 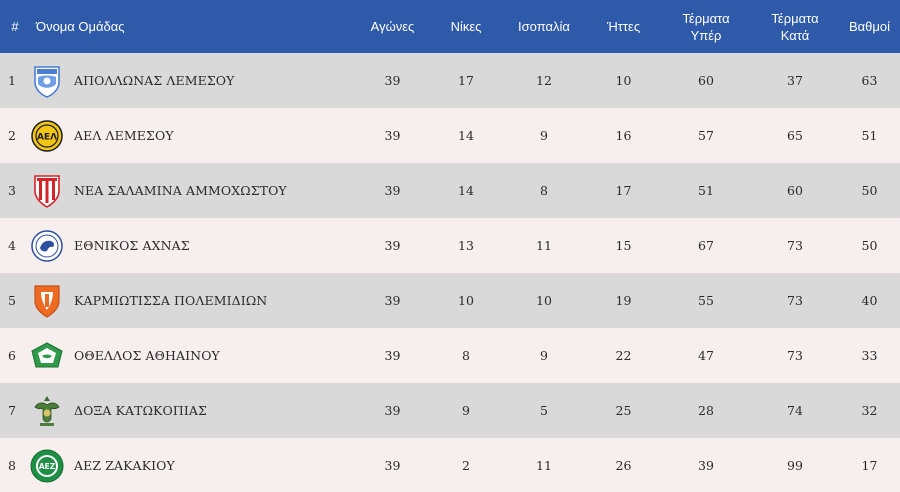 I want to click on wins-cell: 13, so click(x=466, y=245).